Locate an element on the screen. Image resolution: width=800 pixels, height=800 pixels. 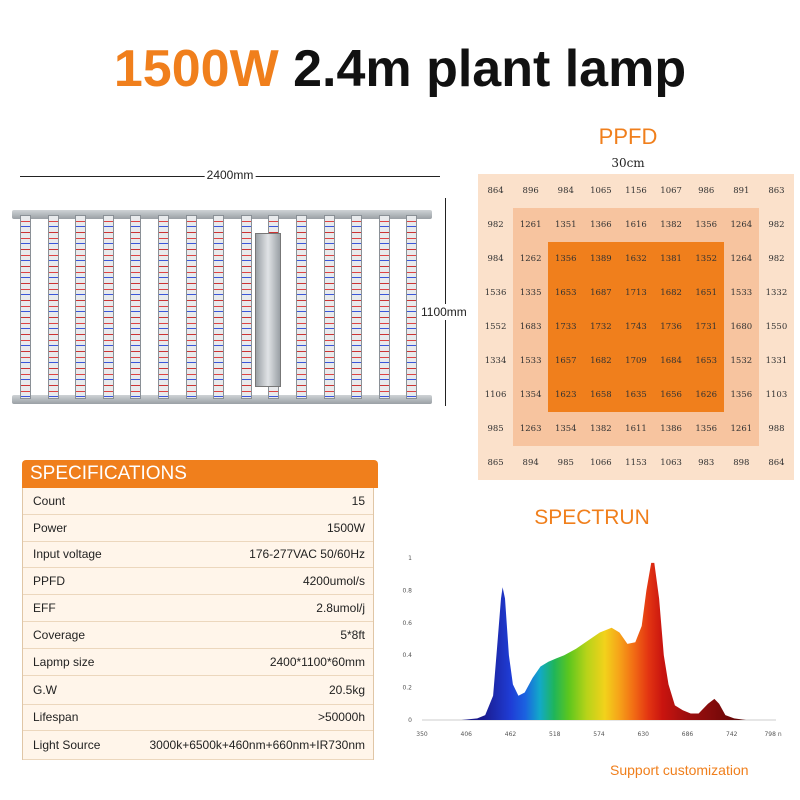
ppfd-cell: 1065 is located at coordinates (601, 191).